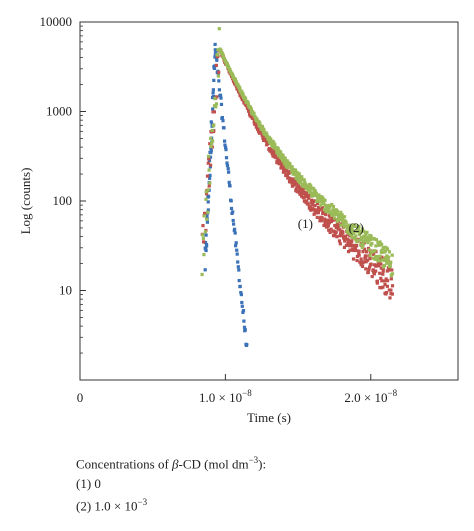  I want to click on curve-annotations: (1) (2), so click(331, 225).